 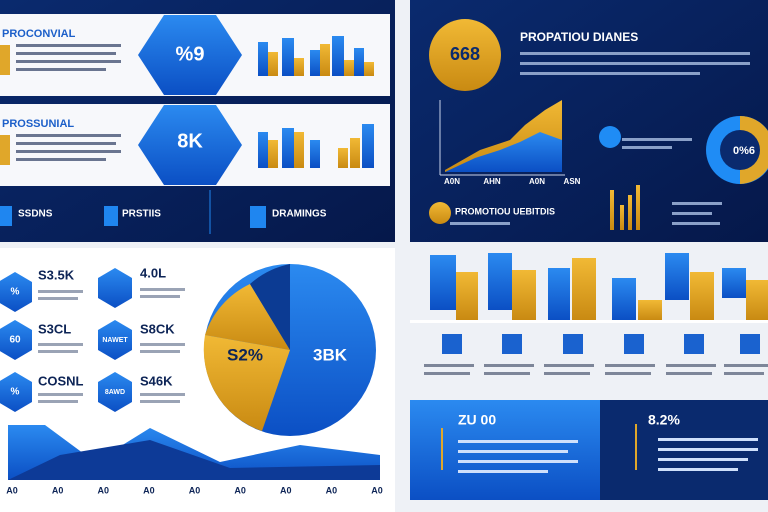 I want to click on stat-value: S3.5K, so click(x=56, y=274).